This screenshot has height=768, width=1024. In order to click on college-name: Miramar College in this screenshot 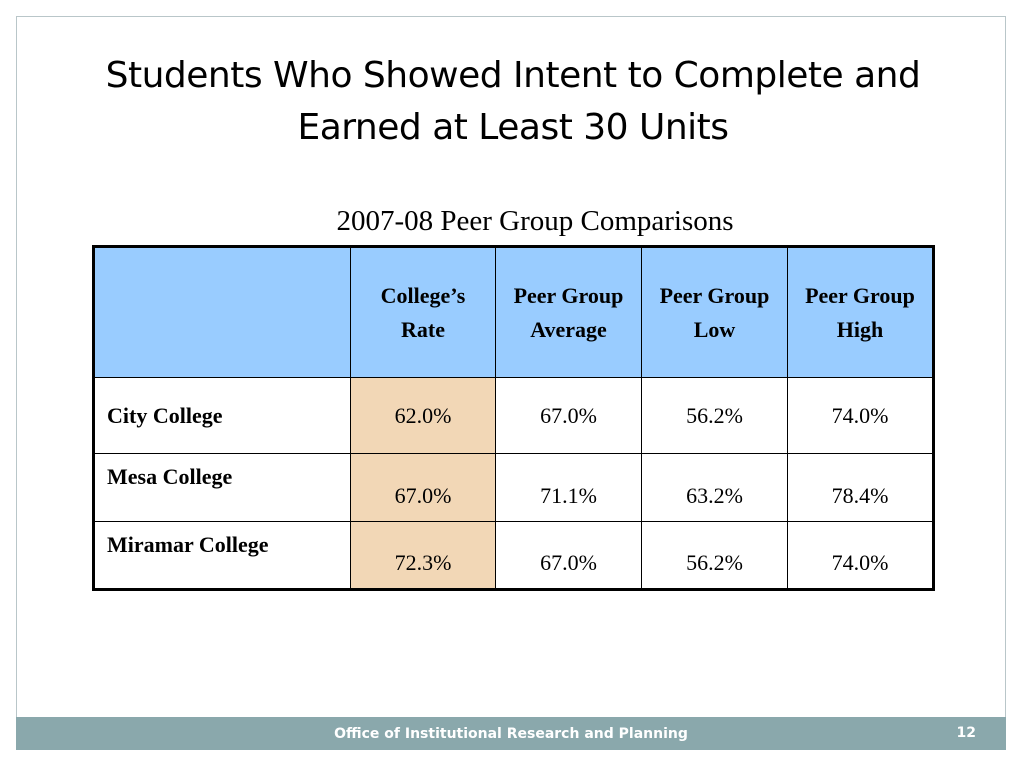, I will do `click(222, 555)`.